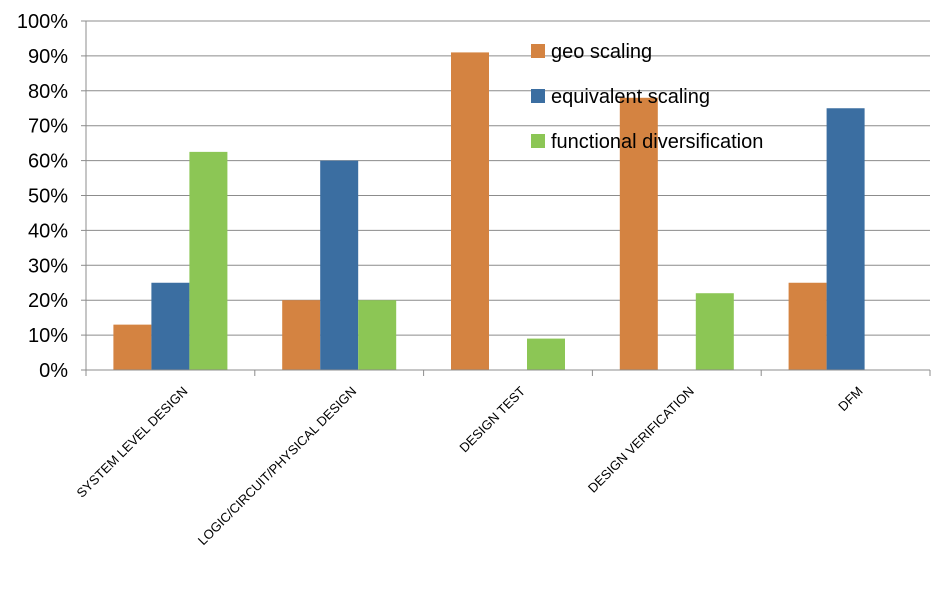  I want to click on x-tick-label: DESIGN TEST, so click(492, 419).